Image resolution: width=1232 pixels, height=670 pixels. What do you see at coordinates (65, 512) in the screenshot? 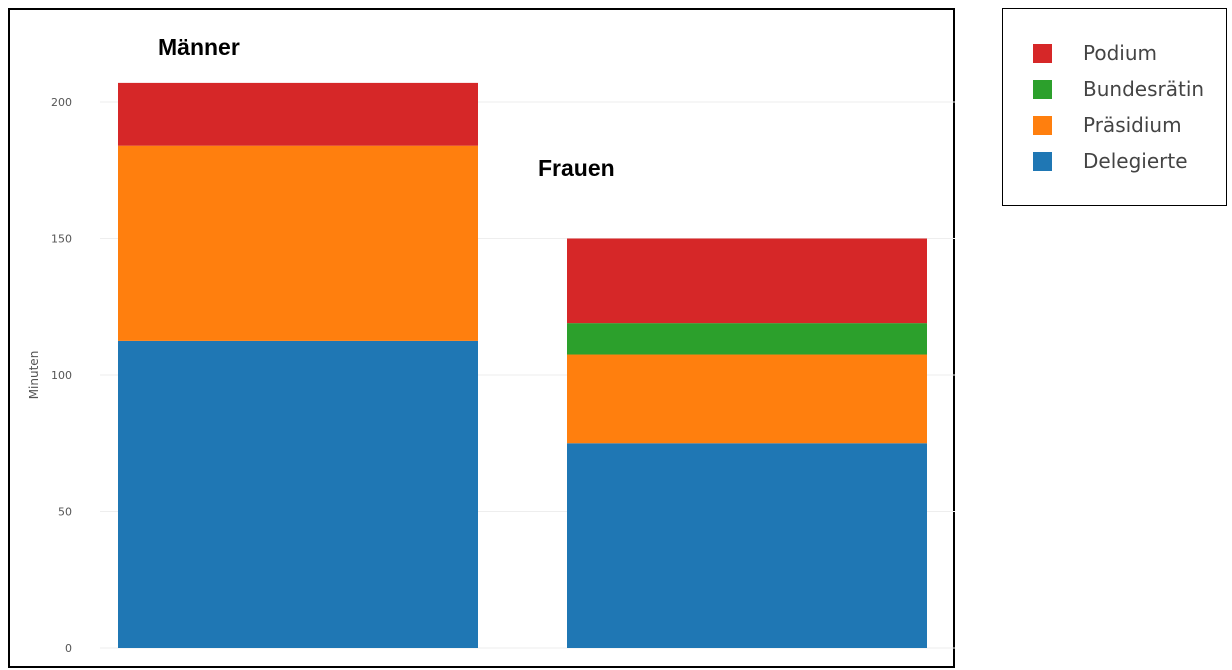
I see `y-tick-label-50: 50` at bounding box center [65, 512].